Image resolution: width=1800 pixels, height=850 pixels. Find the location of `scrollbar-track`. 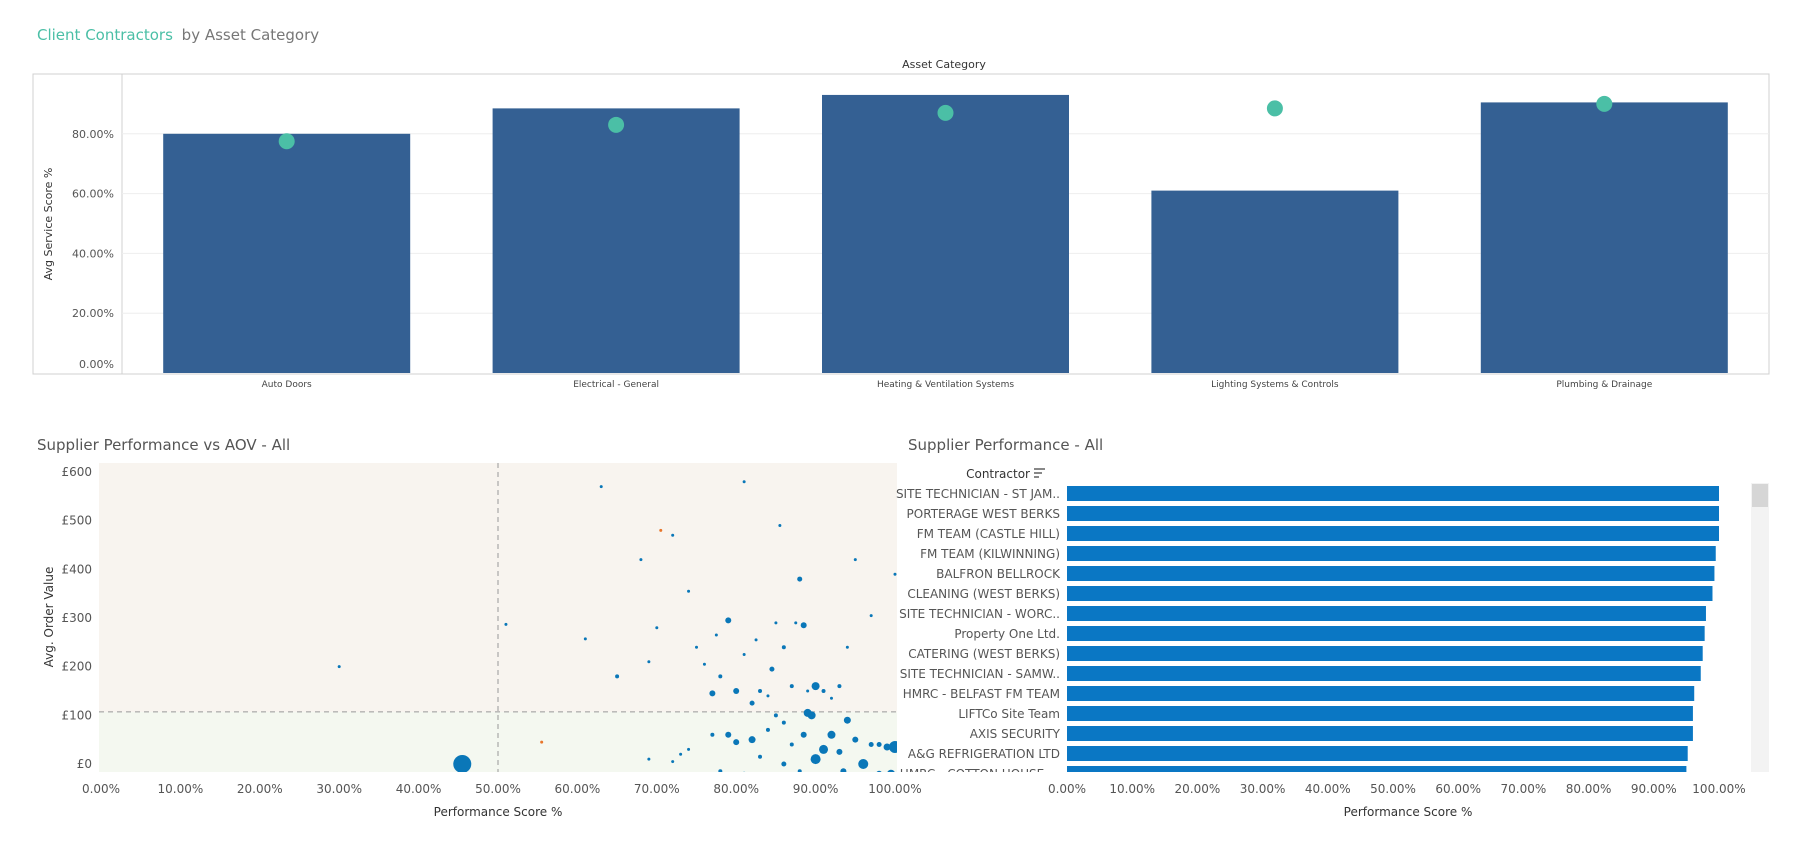

scrollbar-track is located at coordinates (1760, 627).